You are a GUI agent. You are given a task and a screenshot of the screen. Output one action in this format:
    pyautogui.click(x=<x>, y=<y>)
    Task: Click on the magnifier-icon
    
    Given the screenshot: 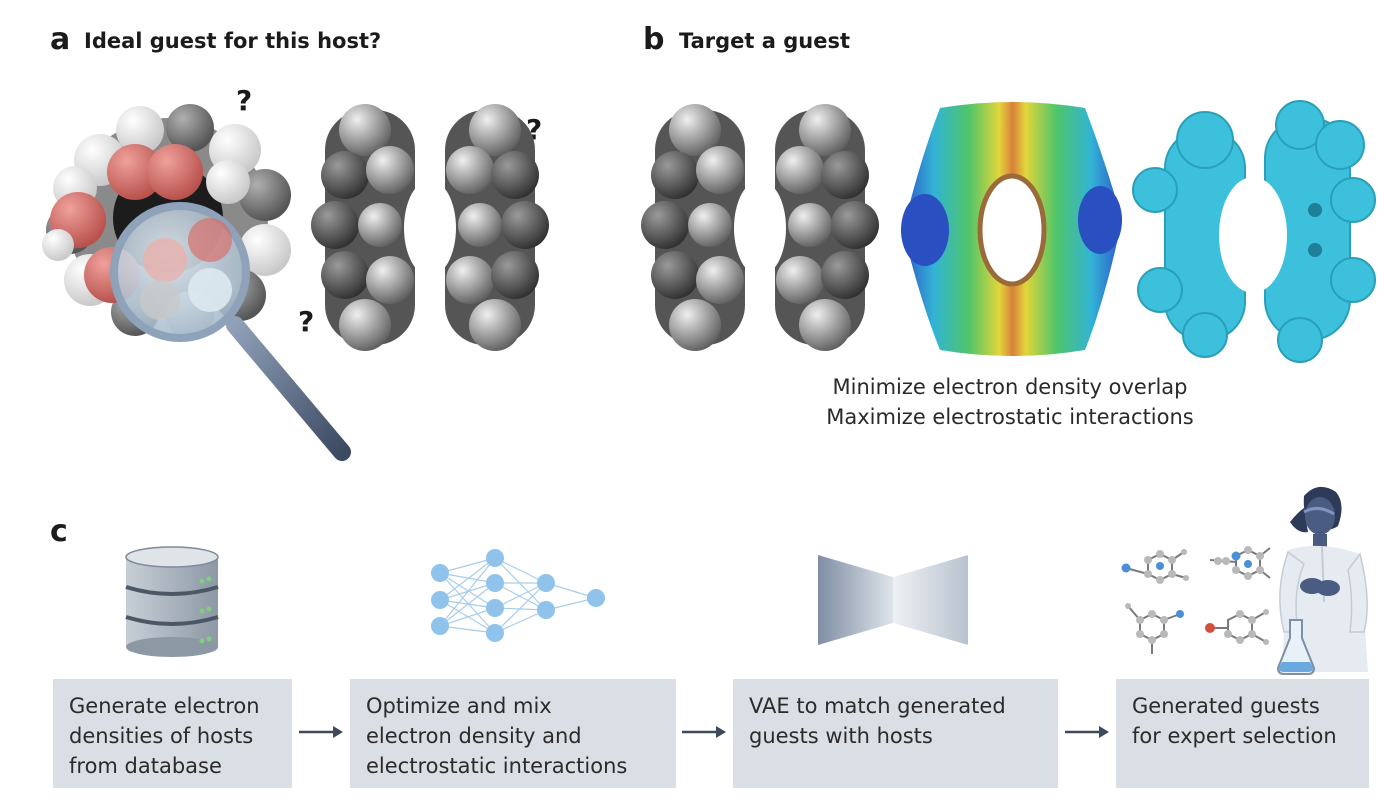 What is the action you would take?
    pyautogui.click(x=230, y=331)
    